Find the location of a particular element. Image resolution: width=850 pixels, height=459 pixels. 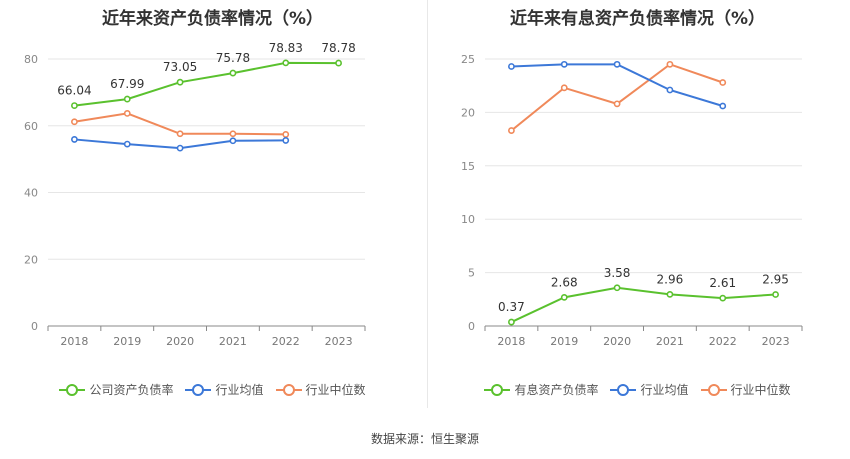

legend-item: 有息资产负债率 is located at coordinates (541, 389).